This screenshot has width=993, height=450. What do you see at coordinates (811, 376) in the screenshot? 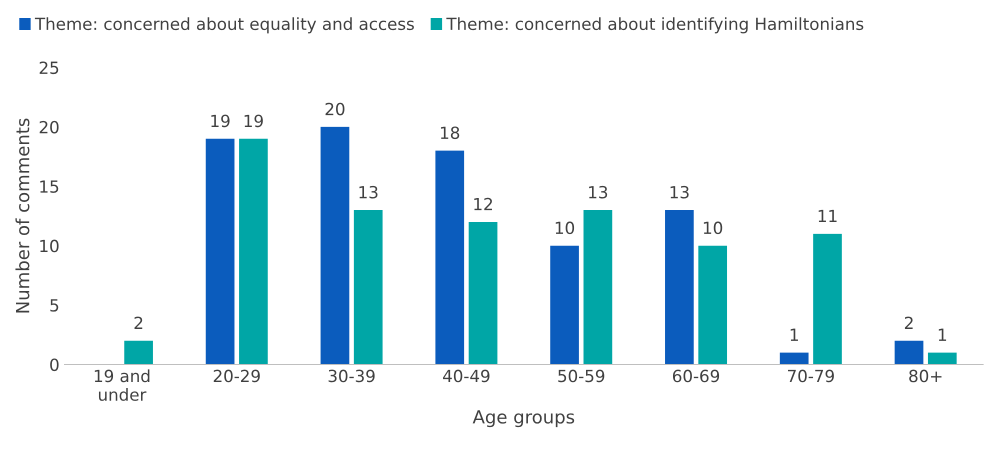
I see `x-tick-label: 70-79` at bounding box center [811, 376].